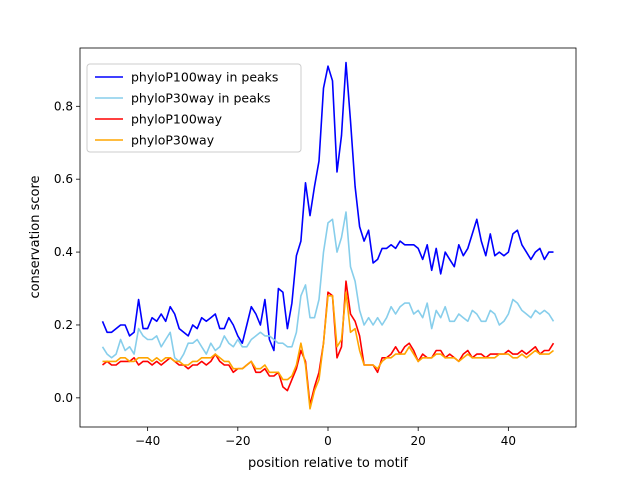  I want to click on y-axis-label: conservation score, so click(35, 236).